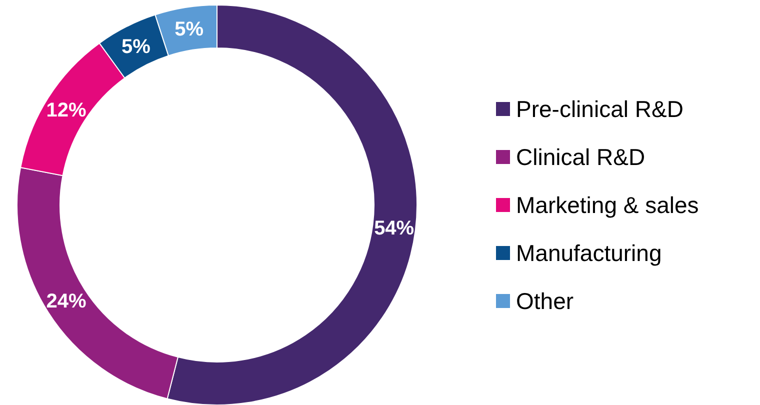 The image size is (760, 405). What do you see at coordinates (394, 228) in the screenshot?
I see `data-label: 54%` at bounding box center [394, 228].